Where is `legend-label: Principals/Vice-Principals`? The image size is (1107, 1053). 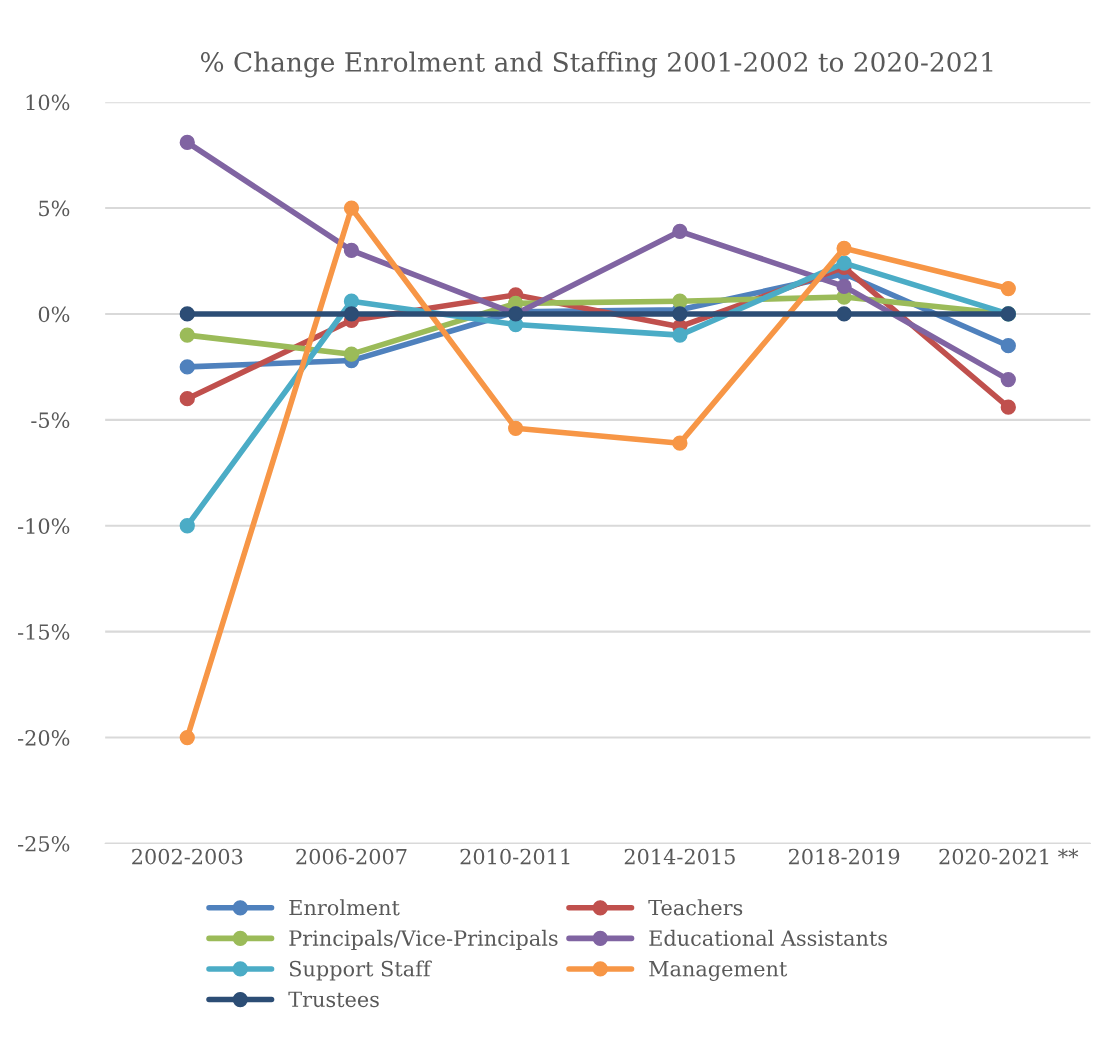
legend-label: Principals/Vice-Principals is located at coordinates (423, 940).